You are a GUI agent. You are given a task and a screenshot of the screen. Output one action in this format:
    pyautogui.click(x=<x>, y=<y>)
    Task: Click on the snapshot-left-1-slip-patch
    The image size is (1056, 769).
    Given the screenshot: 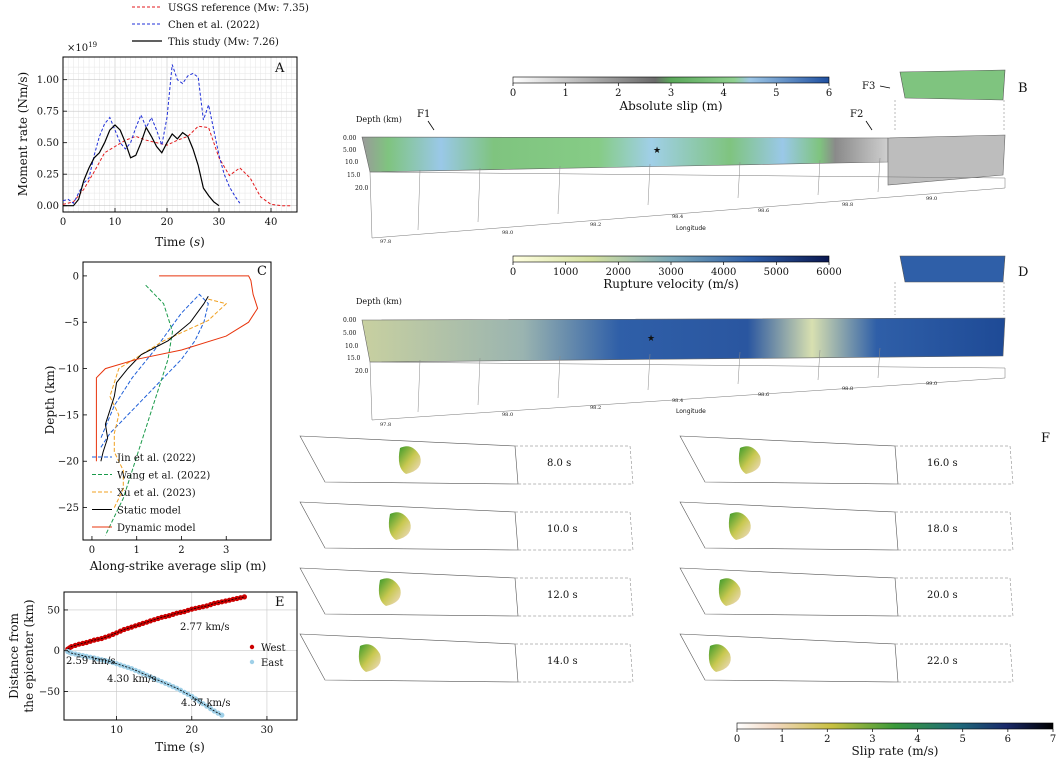 What is the action you would take?
    pyautogui.click(x=399, y=526)
    